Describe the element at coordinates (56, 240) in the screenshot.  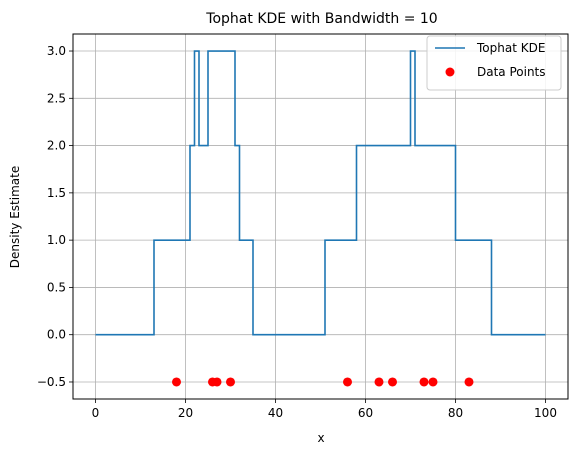
I see `y-tick-label: 1.0` at that location.